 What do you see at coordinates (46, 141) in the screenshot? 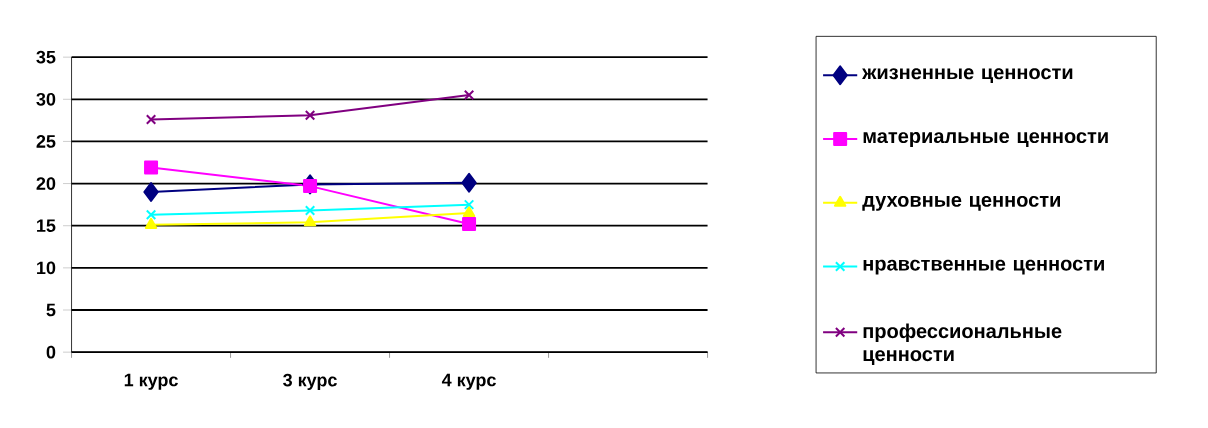
I see `y-tick-label: 25` at bounding box center [46, 141].